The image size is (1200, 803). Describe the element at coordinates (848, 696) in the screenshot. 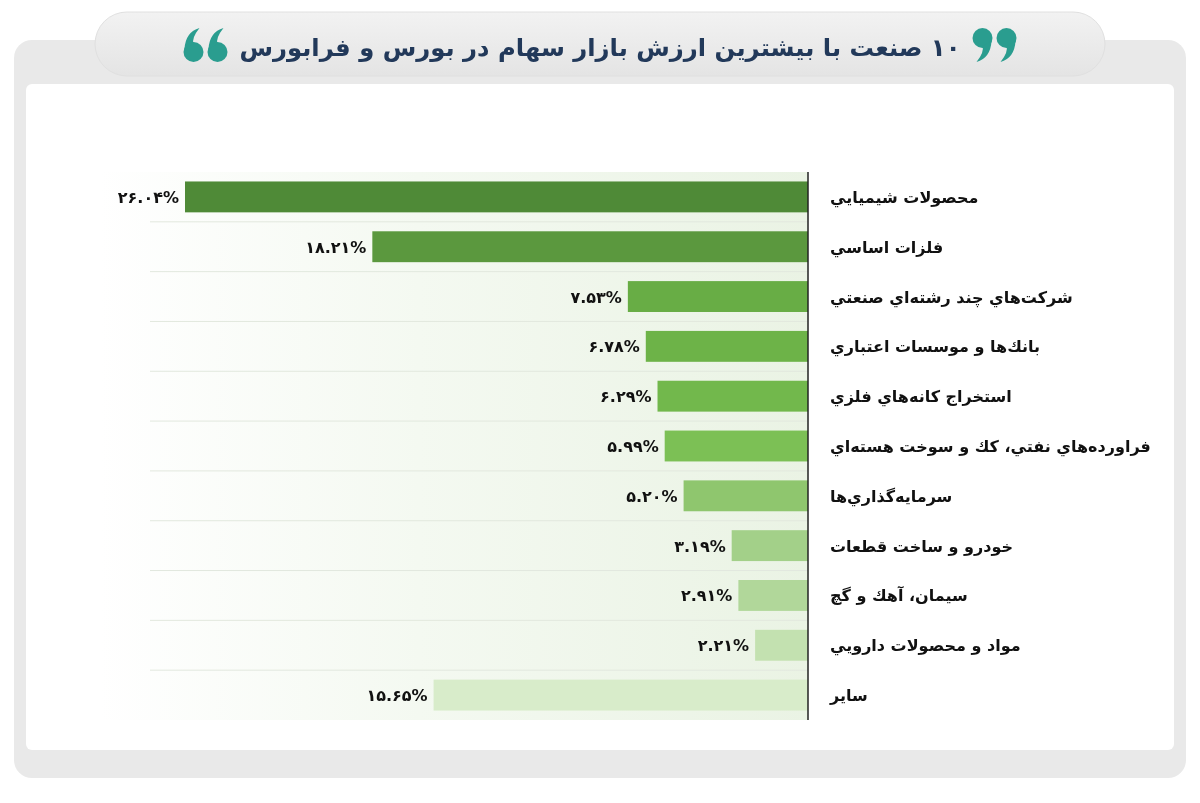

I see `y-tick-label: ساير` at that location.